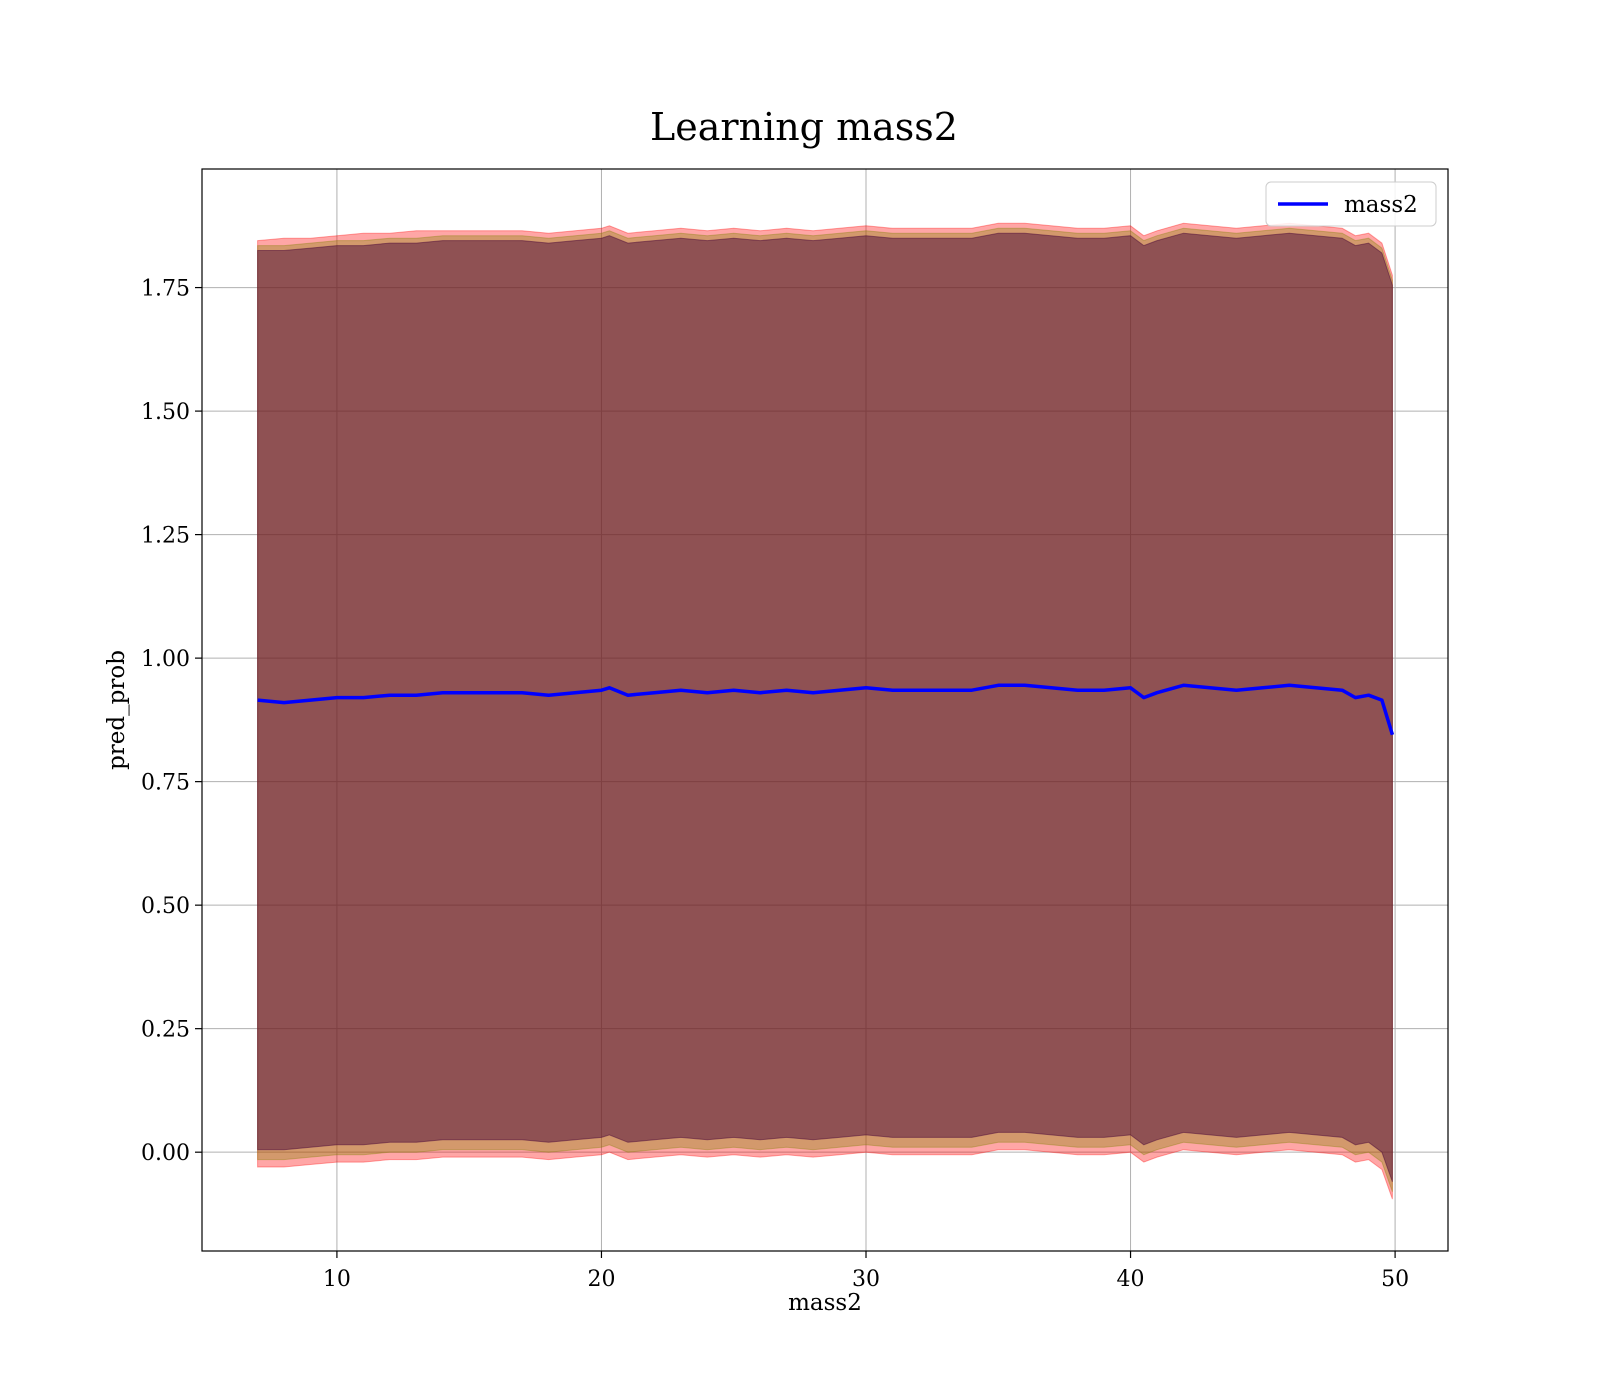  I want to click on y-tick-label: 0.75, so click(165, 783).